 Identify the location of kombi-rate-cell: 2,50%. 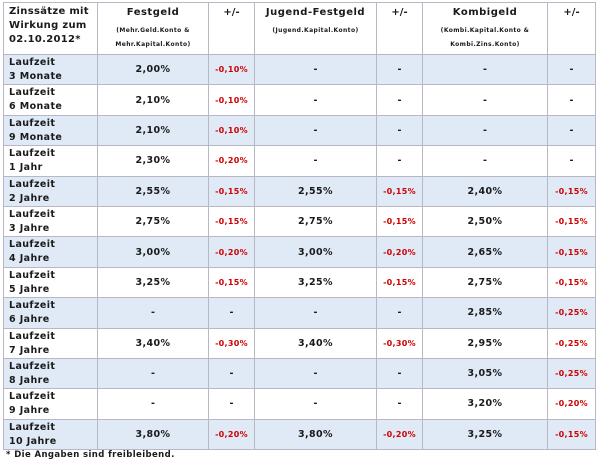
(485, 221).